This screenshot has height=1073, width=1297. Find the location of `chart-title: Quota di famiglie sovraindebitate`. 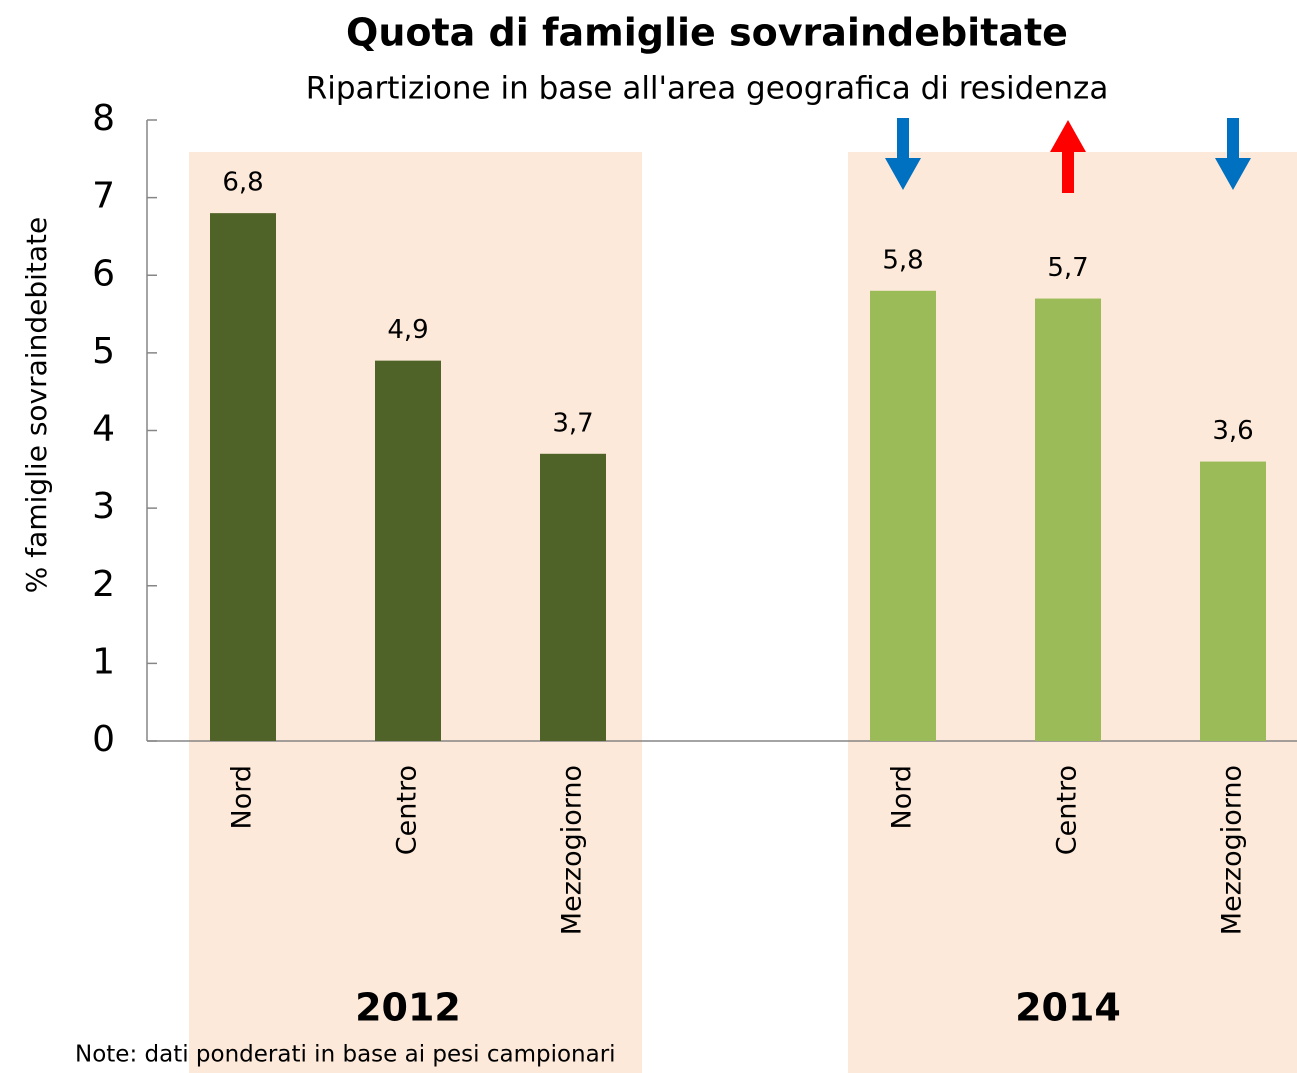

chart-title: Quota di famiglie sovraindebitate is located at coordinates (707, 33).